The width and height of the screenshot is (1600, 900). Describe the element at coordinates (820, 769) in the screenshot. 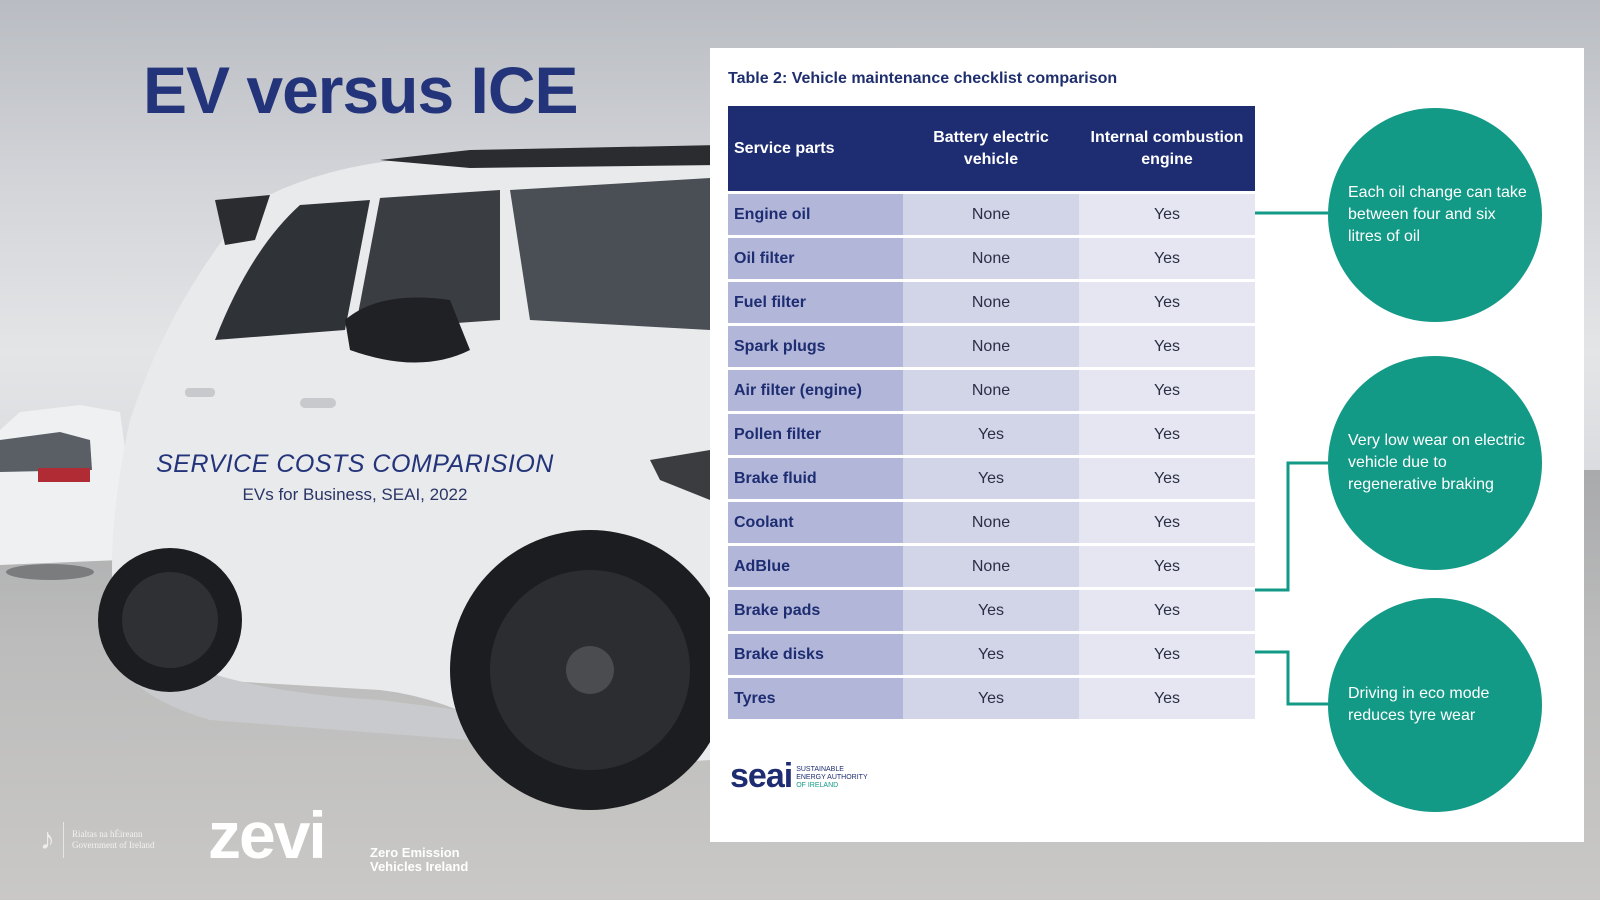

I see `seai-tag-line: SUSTAINABLE` at that location.